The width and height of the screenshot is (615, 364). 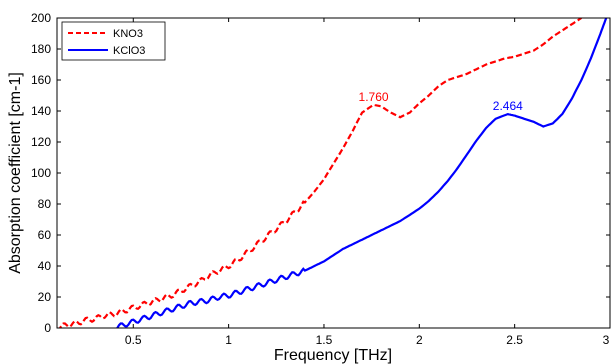 What do you see at coordinates (128, 34) in the screenshot?
I see `legend-label-kno3: KNO3` at bounding box center [128, 34].